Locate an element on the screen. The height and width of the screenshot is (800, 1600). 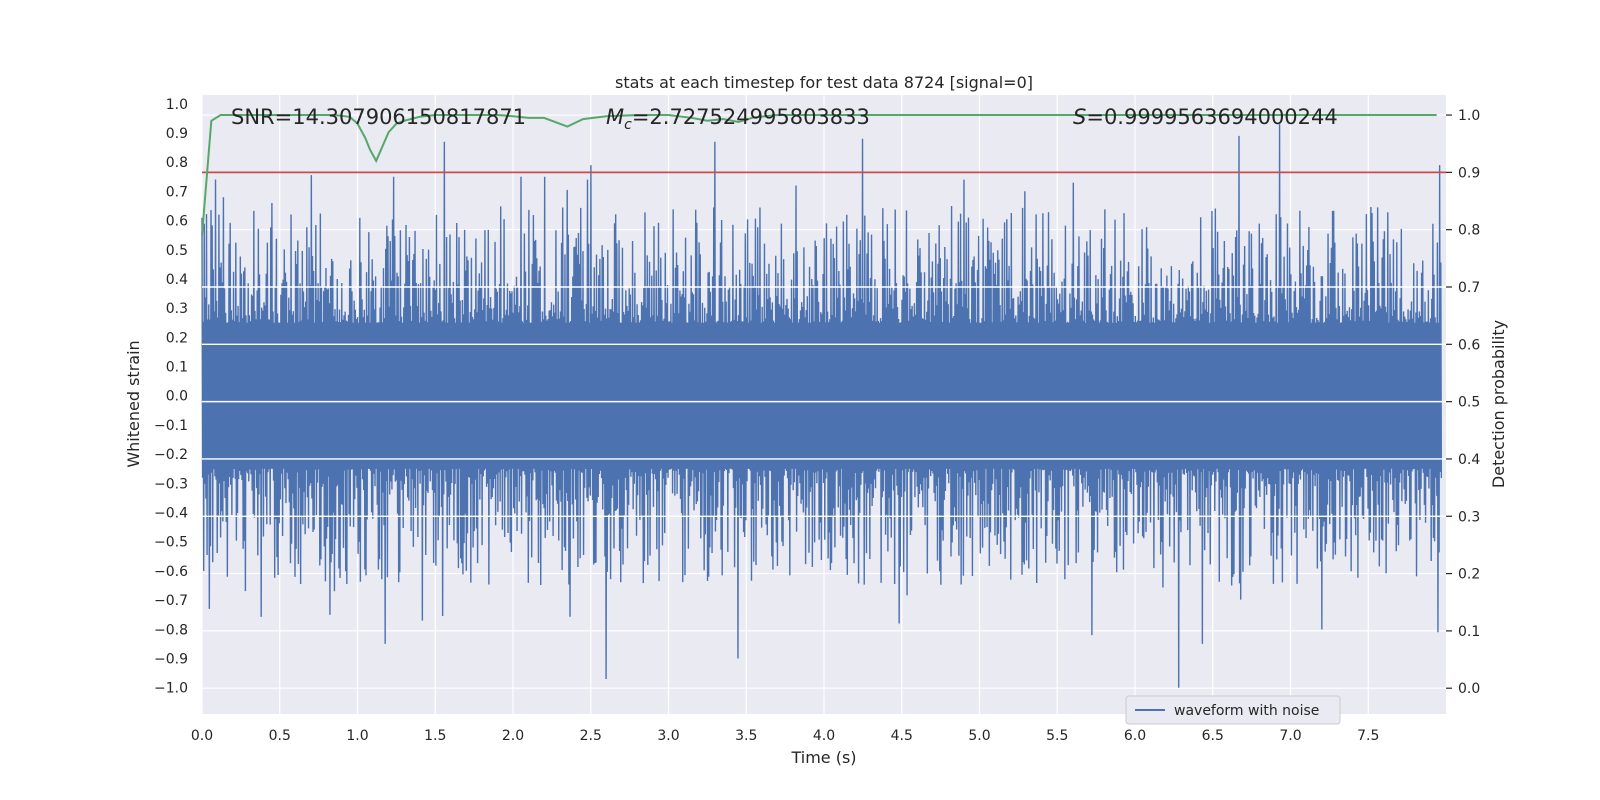
y-tick-label-right: 0.2 is located at coordinates (1469, 575).